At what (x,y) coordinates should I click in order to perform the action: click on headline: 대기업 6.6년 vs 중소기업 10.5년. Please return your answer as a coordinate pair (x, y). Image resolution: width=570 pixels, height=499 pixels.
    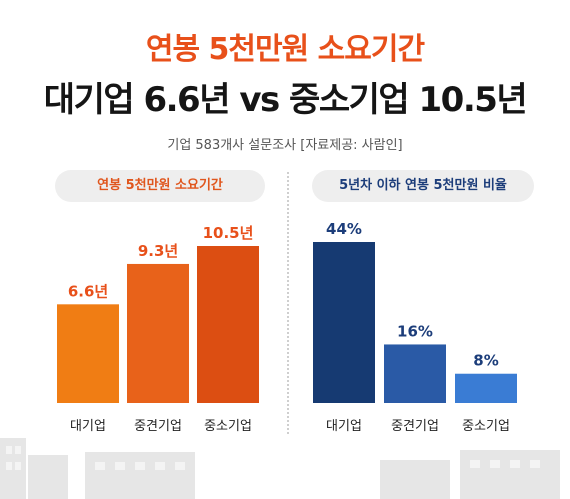
    Looking at the image, I should click on (285, 100).